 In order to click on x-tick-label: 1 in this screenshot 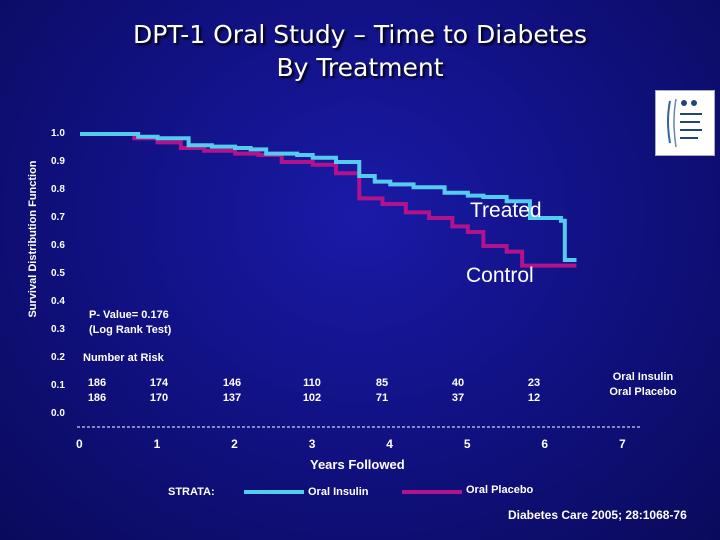, I will do `click(157, 444)`.